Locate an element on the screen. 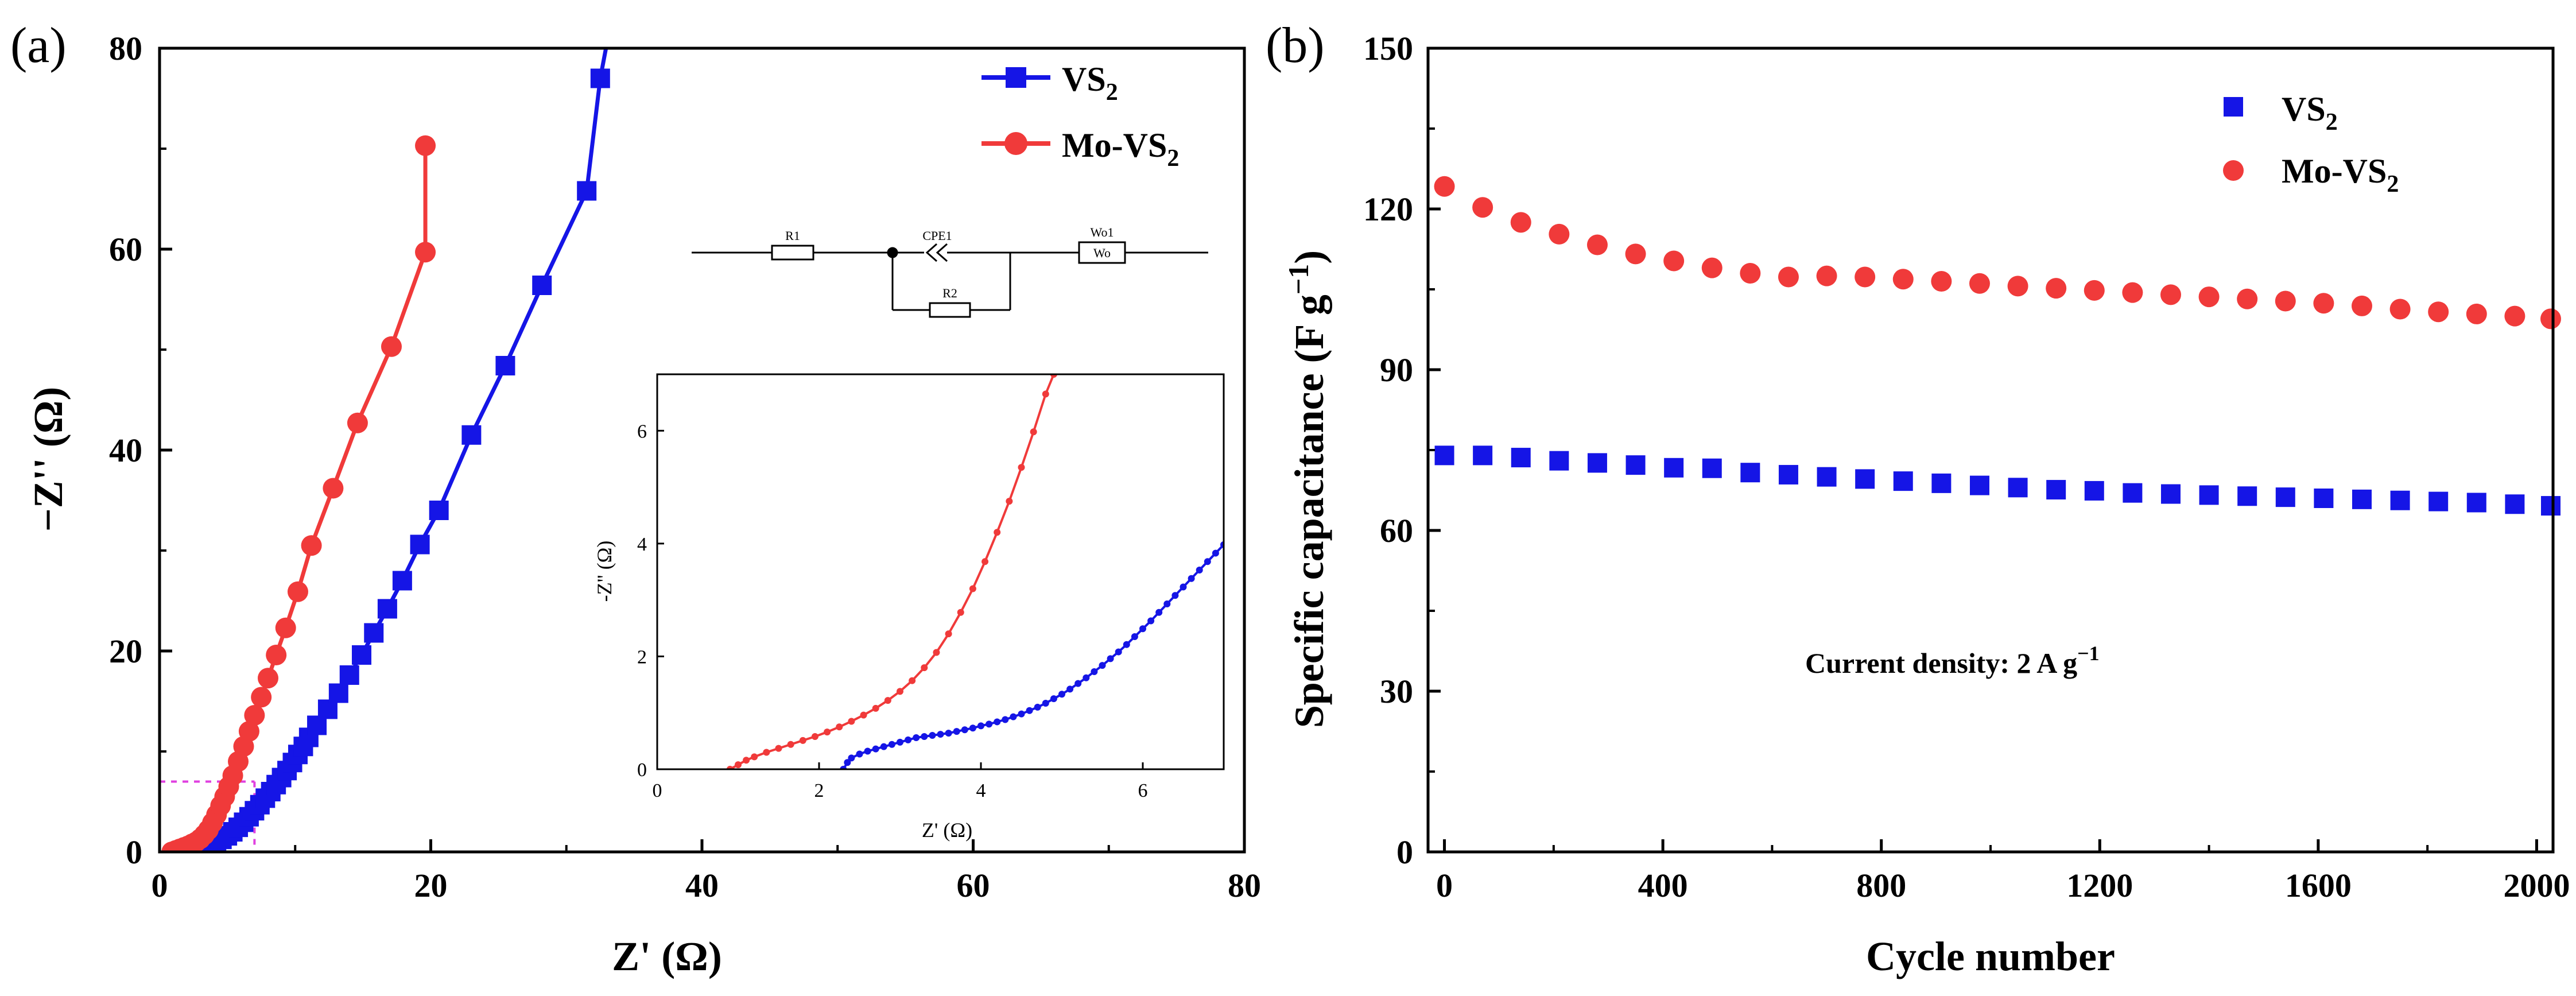 The width and height of the screenshot is (2576, 996). legend-vs2-marker is located at coordinates (1016, 77).